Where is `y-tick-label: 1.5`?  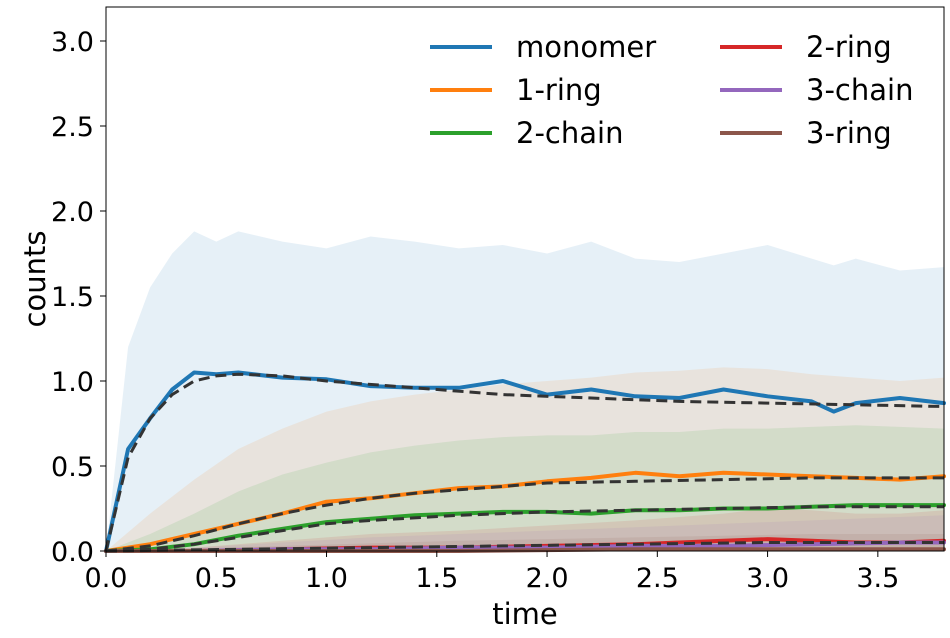 y-tick-label: 1.5 is located at coordinates (72, 297).